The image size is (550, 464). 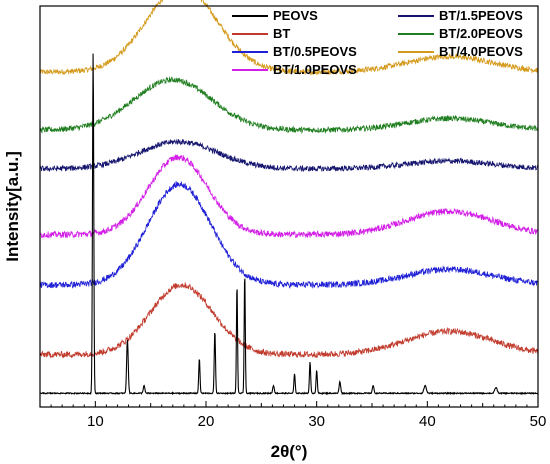 What do you see at coordinates (481, 33) in the screenshot?
I see `legend-label: BT/2.0PEOVS` at bounding box center [481, 33].